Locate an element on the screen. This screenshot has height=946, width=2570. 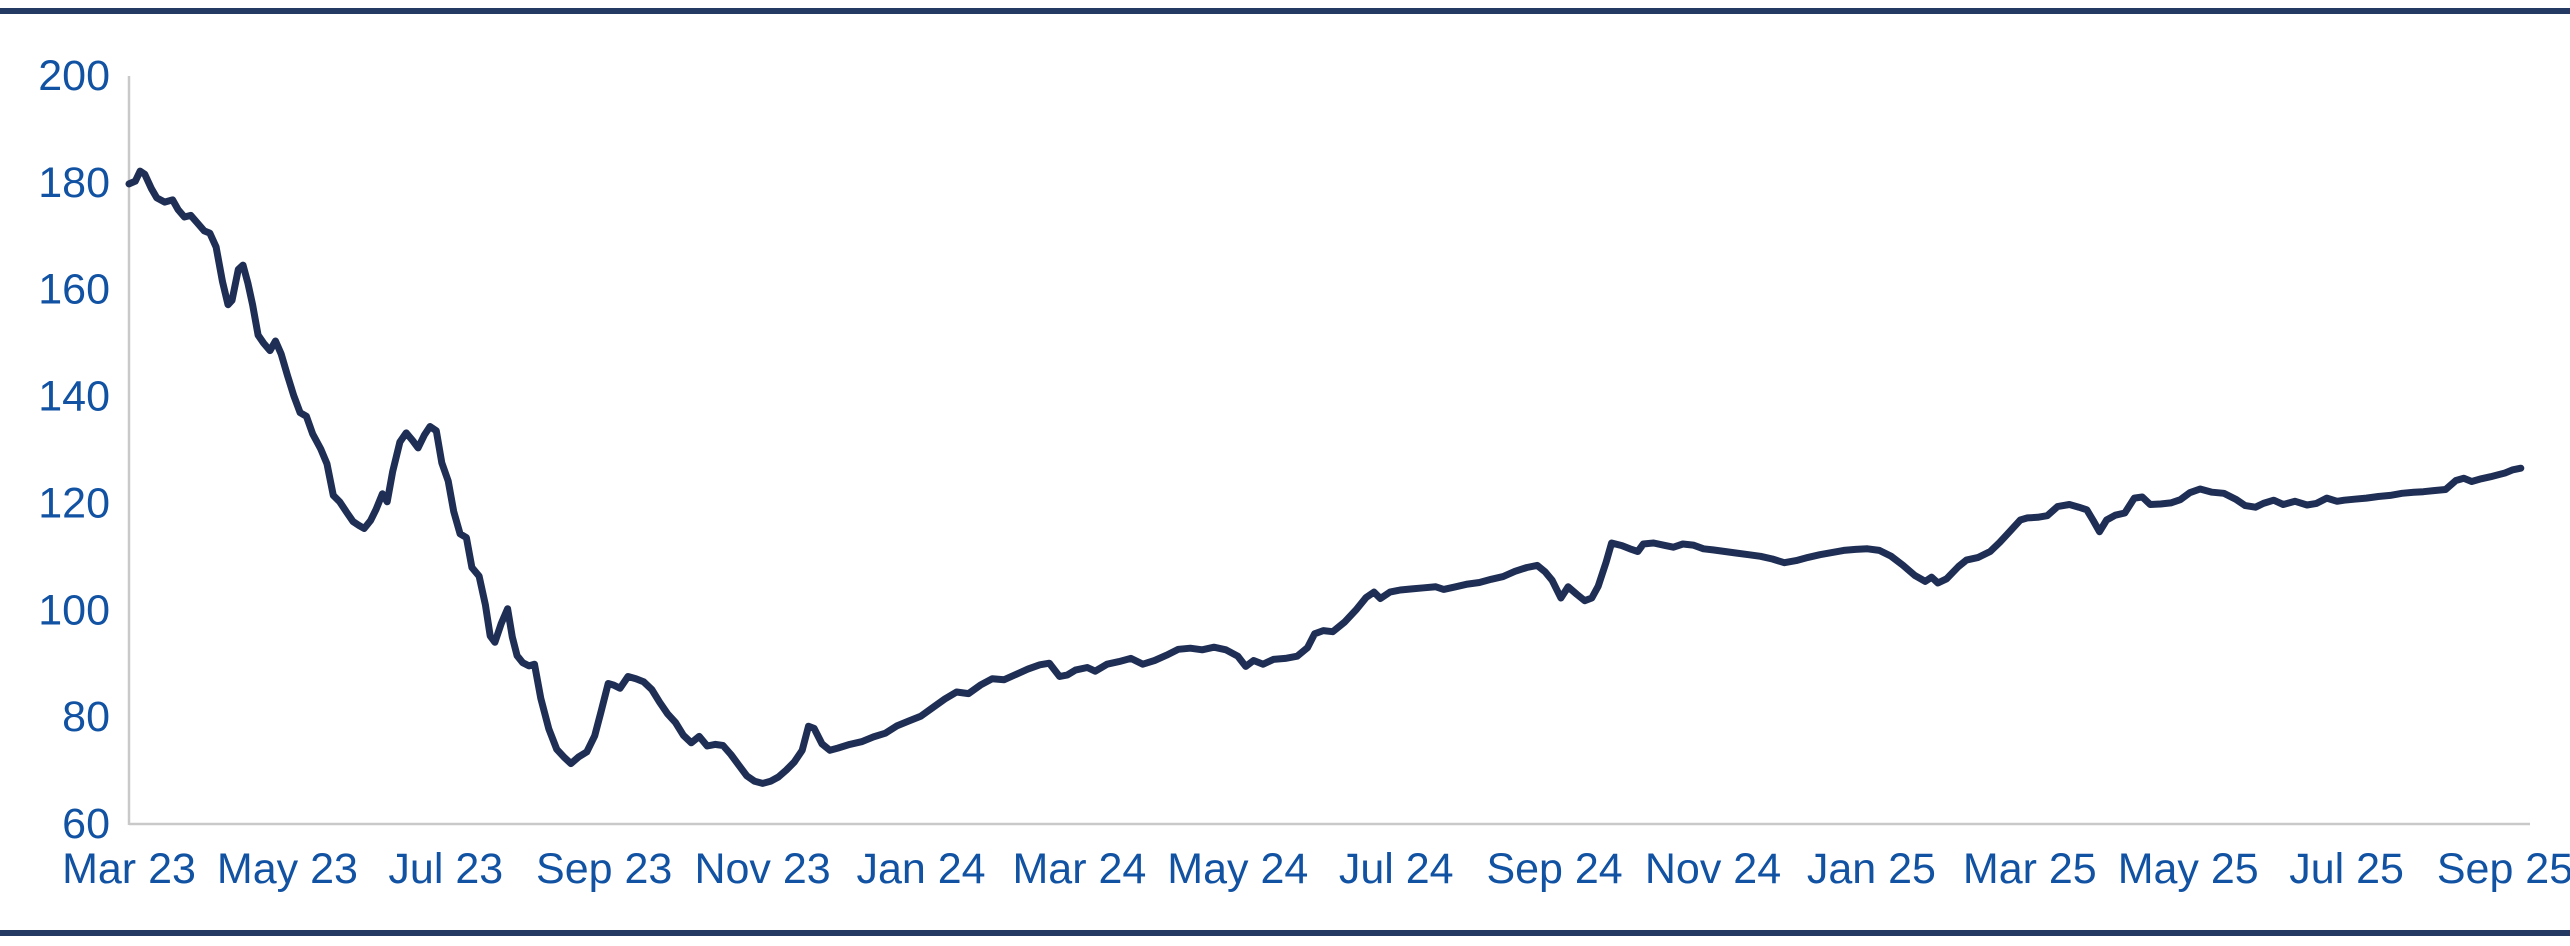
y-tick-label: 60 is located at coordinates (86, 824).